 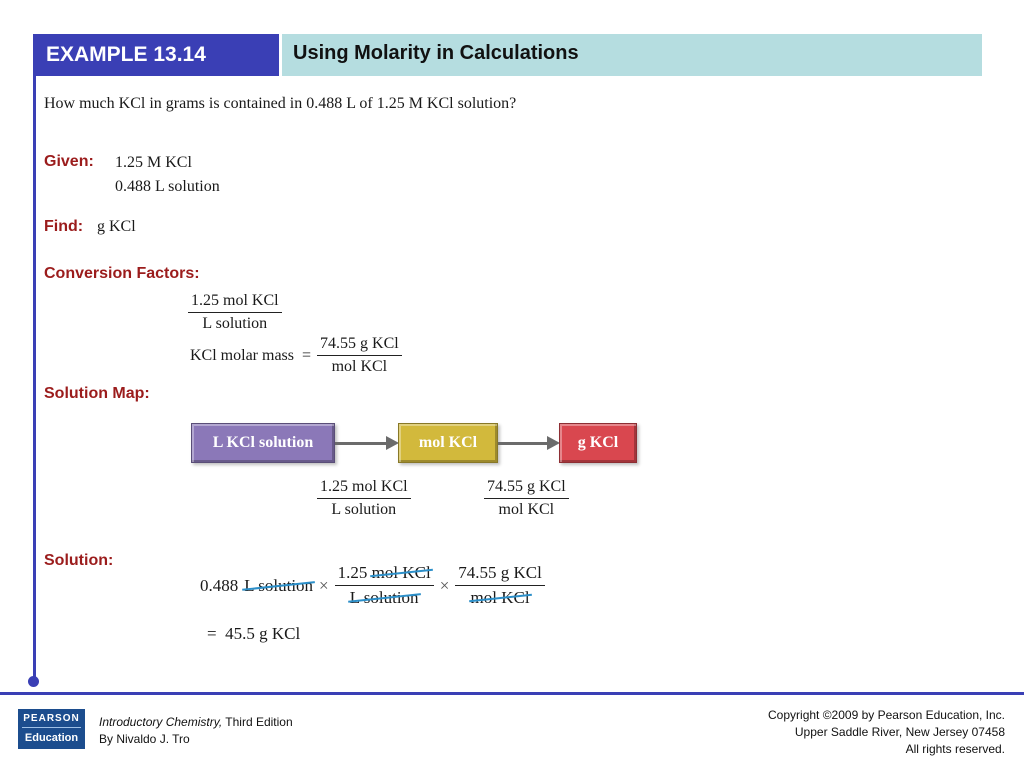 I want to click on factor-2-numerator: 74.55 g KCl, so click(x=359, y=345).